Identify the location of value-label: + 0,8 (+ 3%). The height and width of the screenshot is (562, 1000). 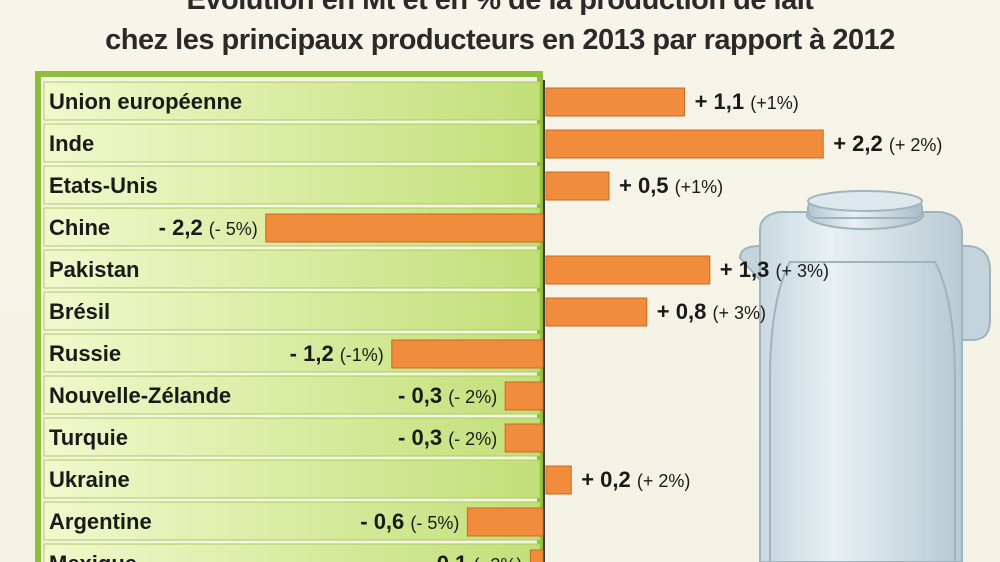
(711, 311).